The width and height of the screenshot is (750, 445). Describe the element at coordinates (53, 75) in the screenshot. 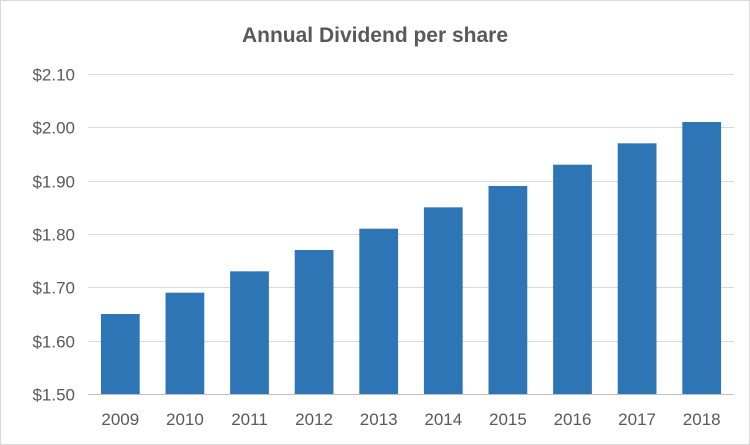

I see `y-tick-label: $2.10` at that location.